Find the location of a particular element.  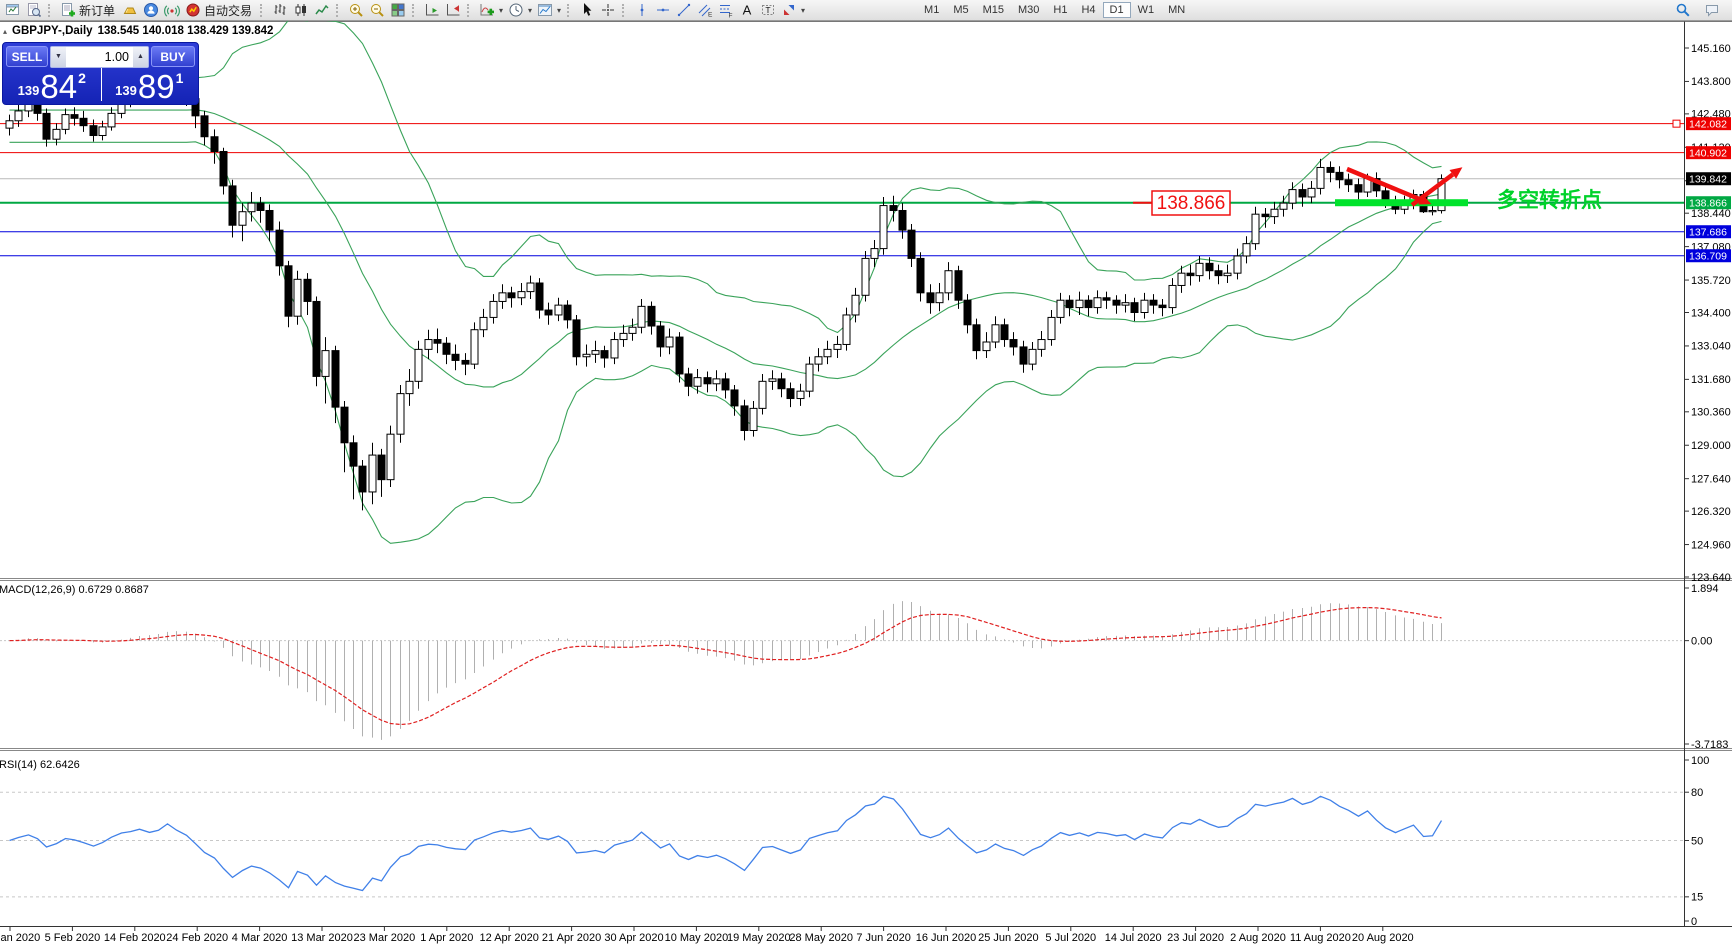

timeframe-W1: W1 is located at coordinates (1146, 10).